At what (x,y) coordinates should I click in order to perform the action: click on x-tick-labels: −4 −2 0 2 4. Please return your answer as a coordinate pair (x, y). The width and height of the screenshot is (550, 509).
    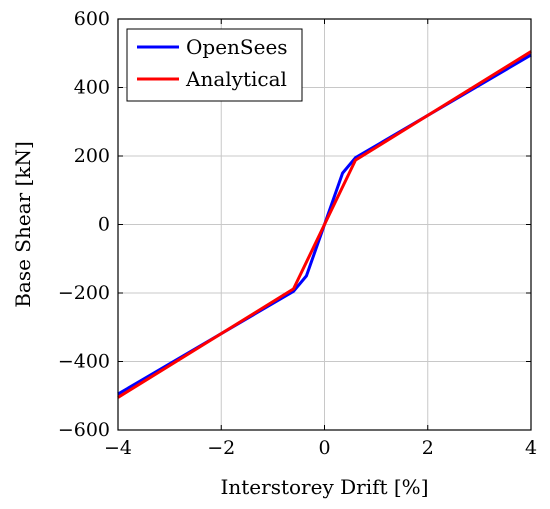
    Looking at the image, I should click on (320, 448).